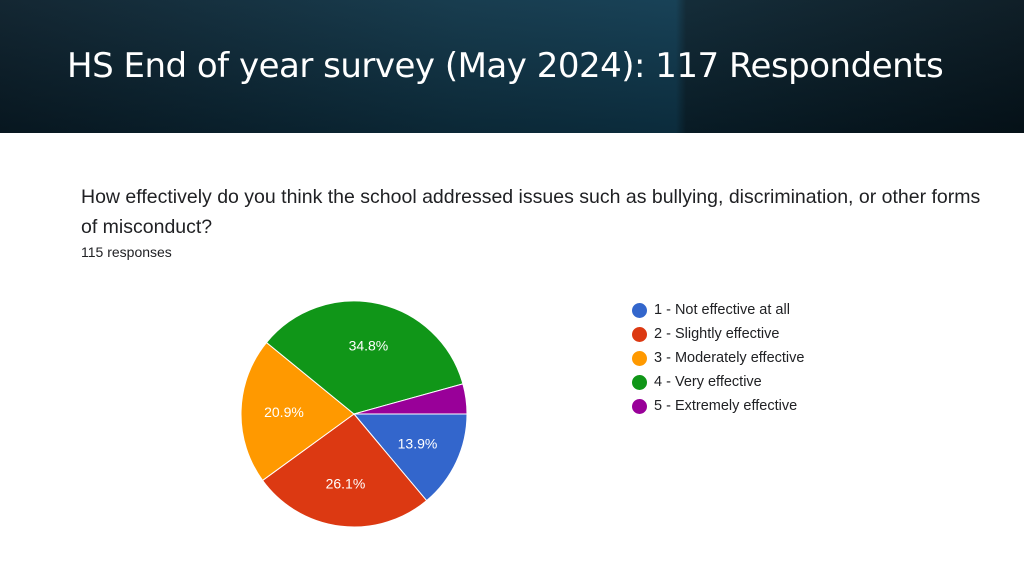 The width and height of the screenshot is (1024, 576). Describe the element at coordinates (729, 358) in the screenshot. I see `legend-label: 3 - Moderately effective` at that location.